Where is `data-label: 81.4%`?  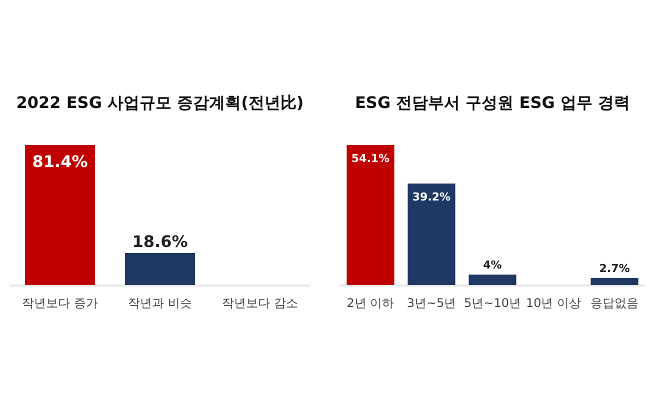 data-label: 81.4% is located at coordinates (60, 161).